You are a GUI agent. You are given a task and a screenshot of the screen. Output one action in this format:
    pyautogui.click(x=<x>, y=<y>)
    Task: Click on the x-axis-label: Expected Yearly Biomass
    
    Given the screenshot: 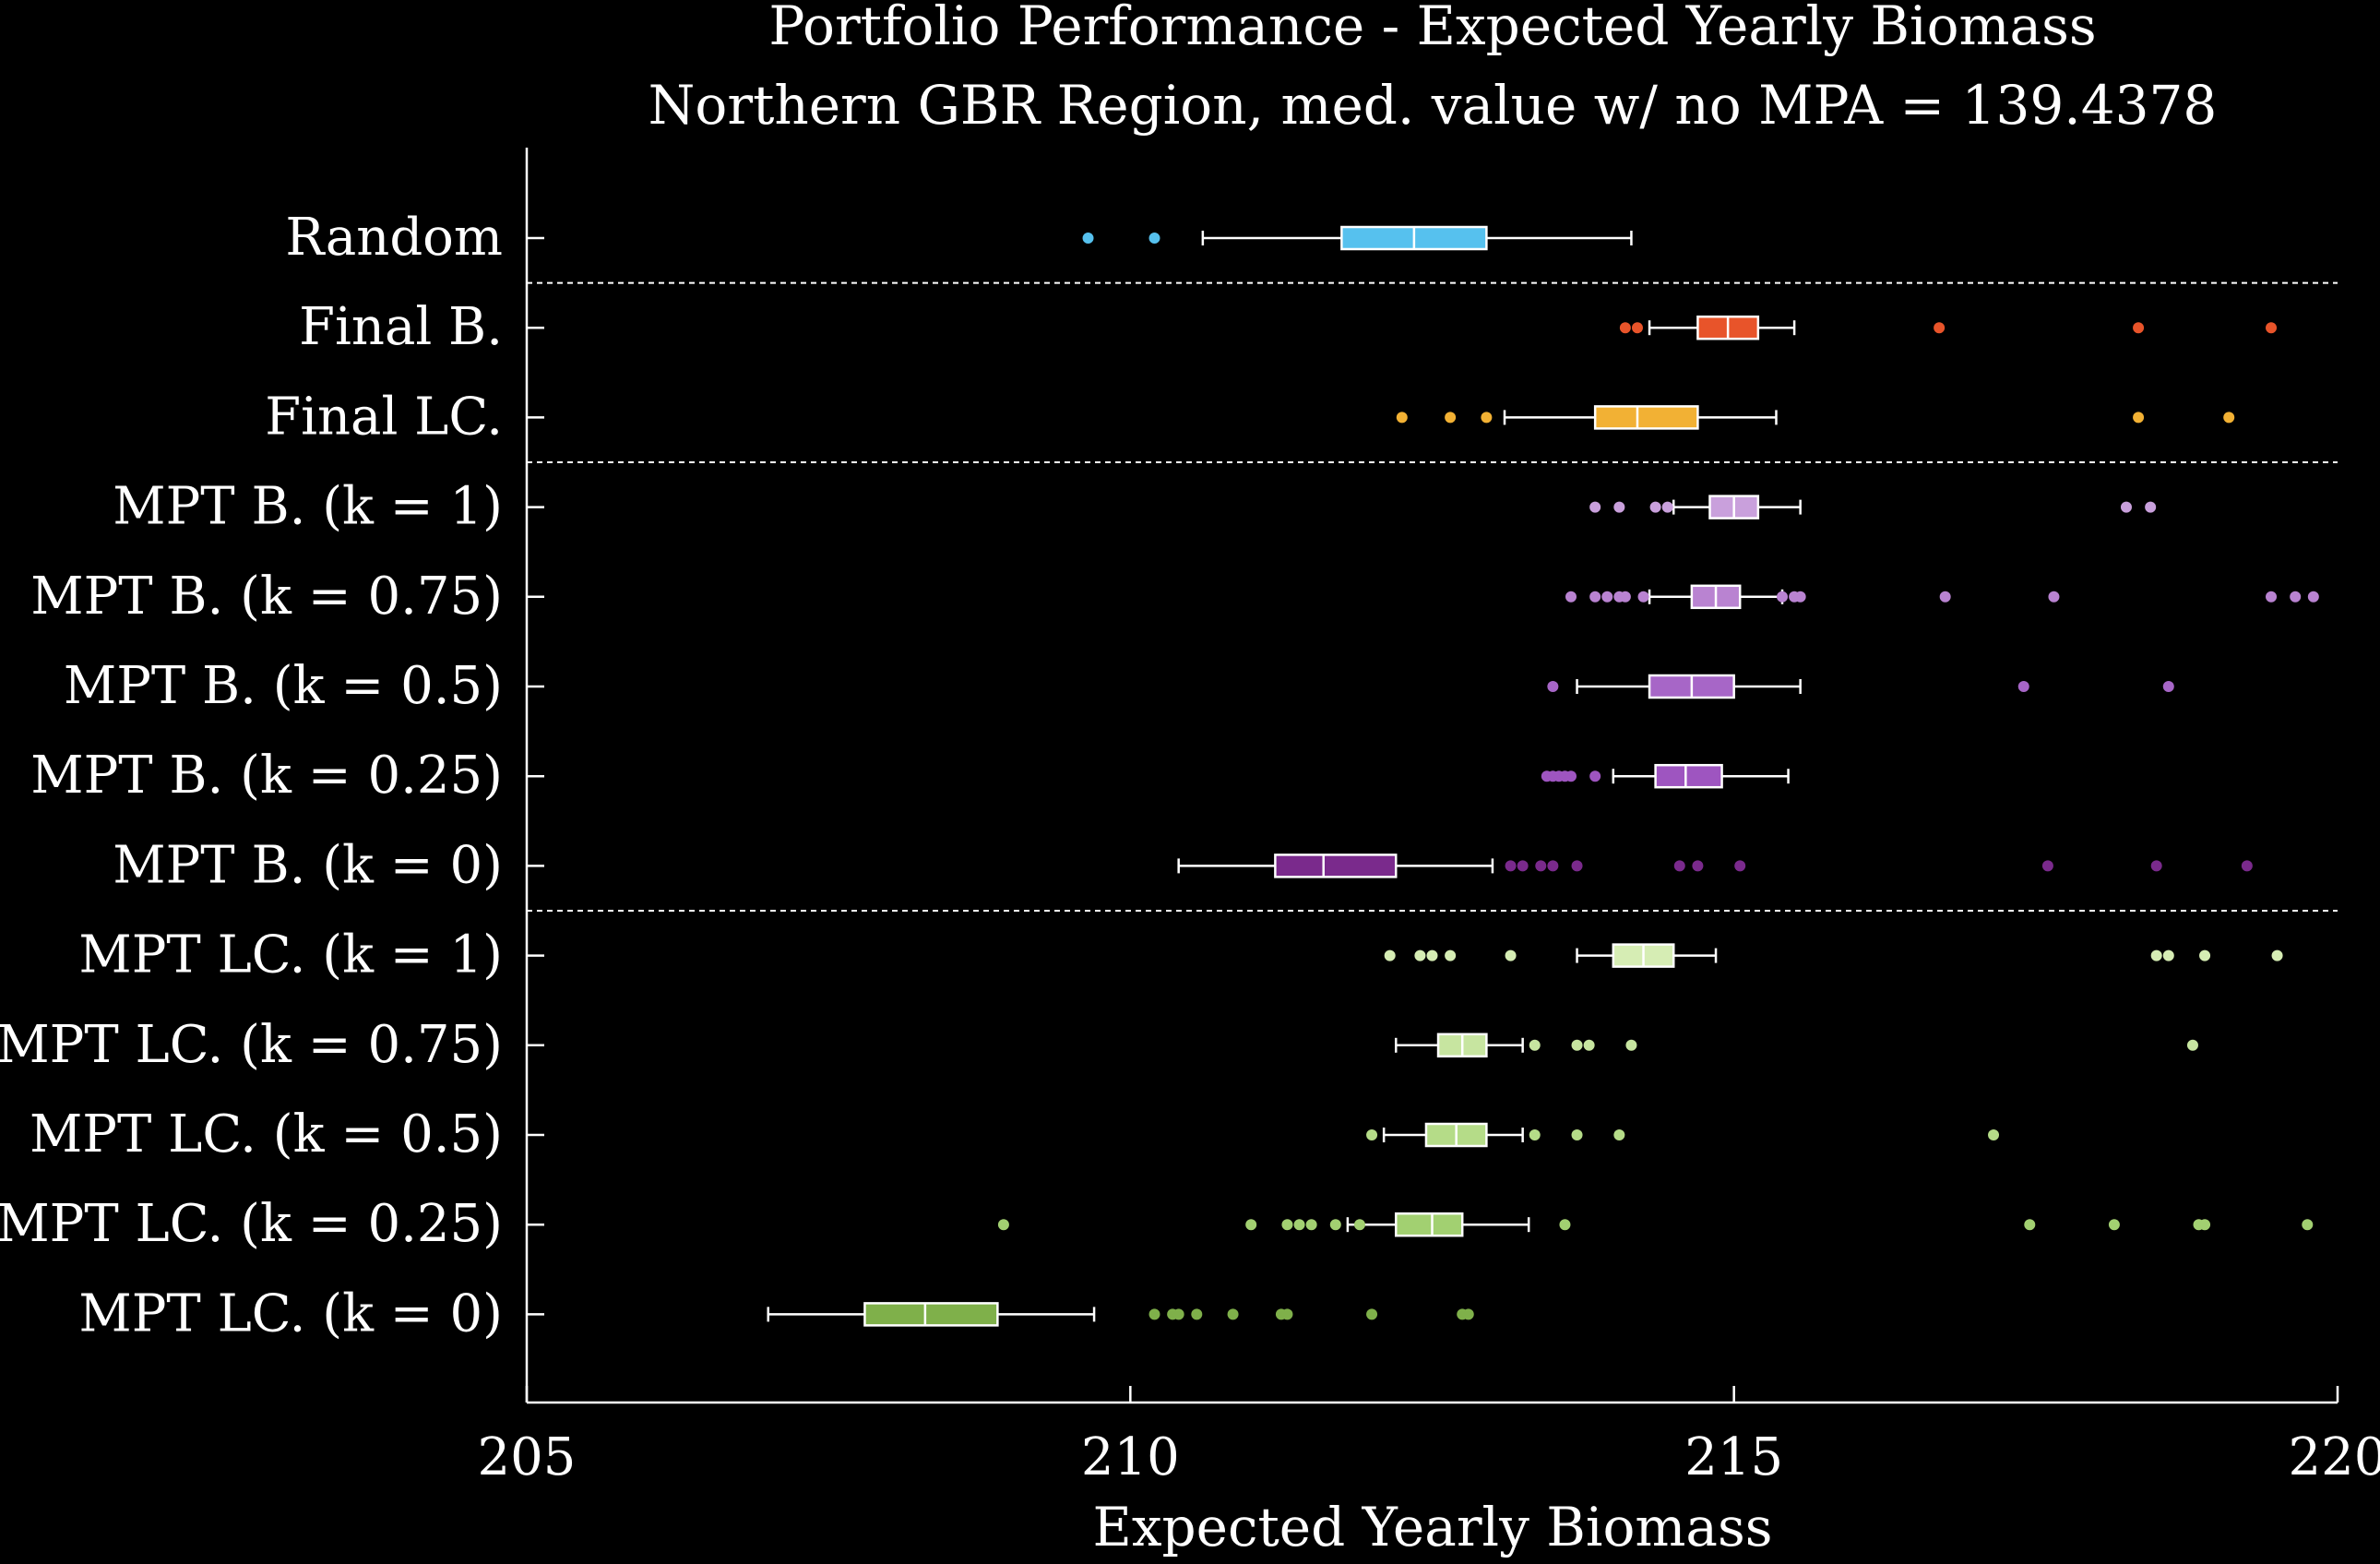 What is the action you would take?
    pyautogui.click(x=1432, y=1527)
    